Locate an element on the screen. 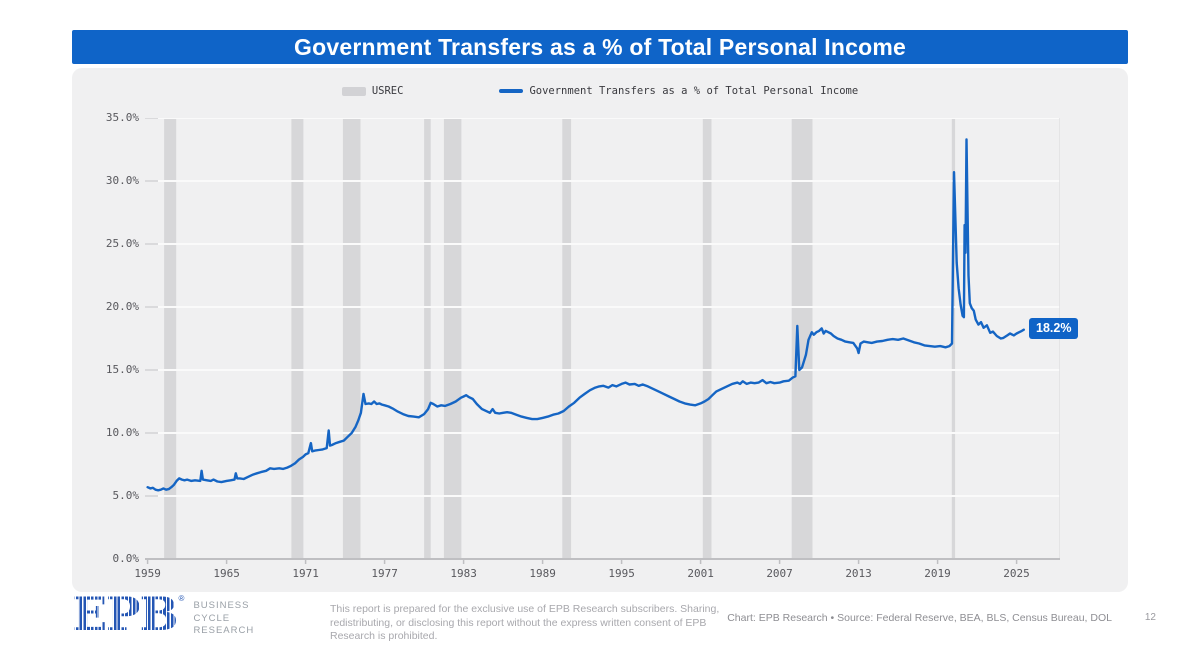 The width and height of the screenshot is (1200, 667). last-value-badge: 18.2% is located at coordinates (1054, 328).